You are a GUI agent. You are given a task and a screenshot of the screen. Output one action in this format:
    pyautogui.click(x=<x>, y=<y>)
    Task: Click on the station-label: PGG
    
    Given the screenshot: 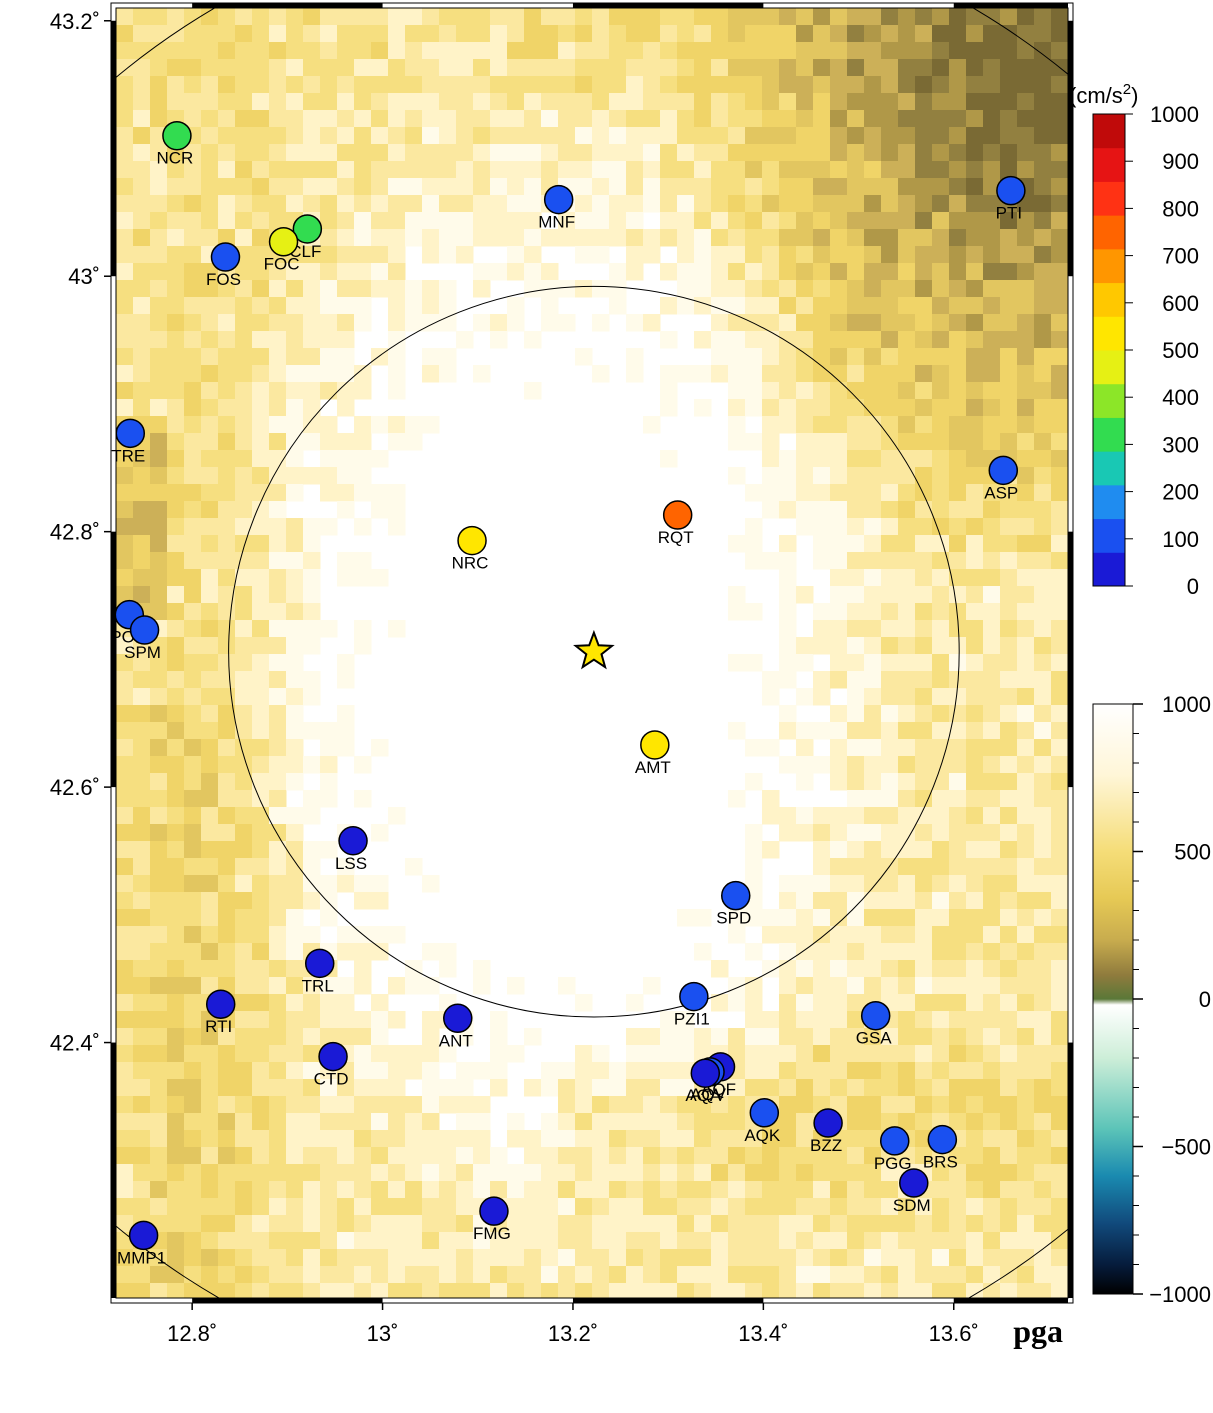 What is the action you would take?
    pyautogui.click(x=893, y=1163)
    